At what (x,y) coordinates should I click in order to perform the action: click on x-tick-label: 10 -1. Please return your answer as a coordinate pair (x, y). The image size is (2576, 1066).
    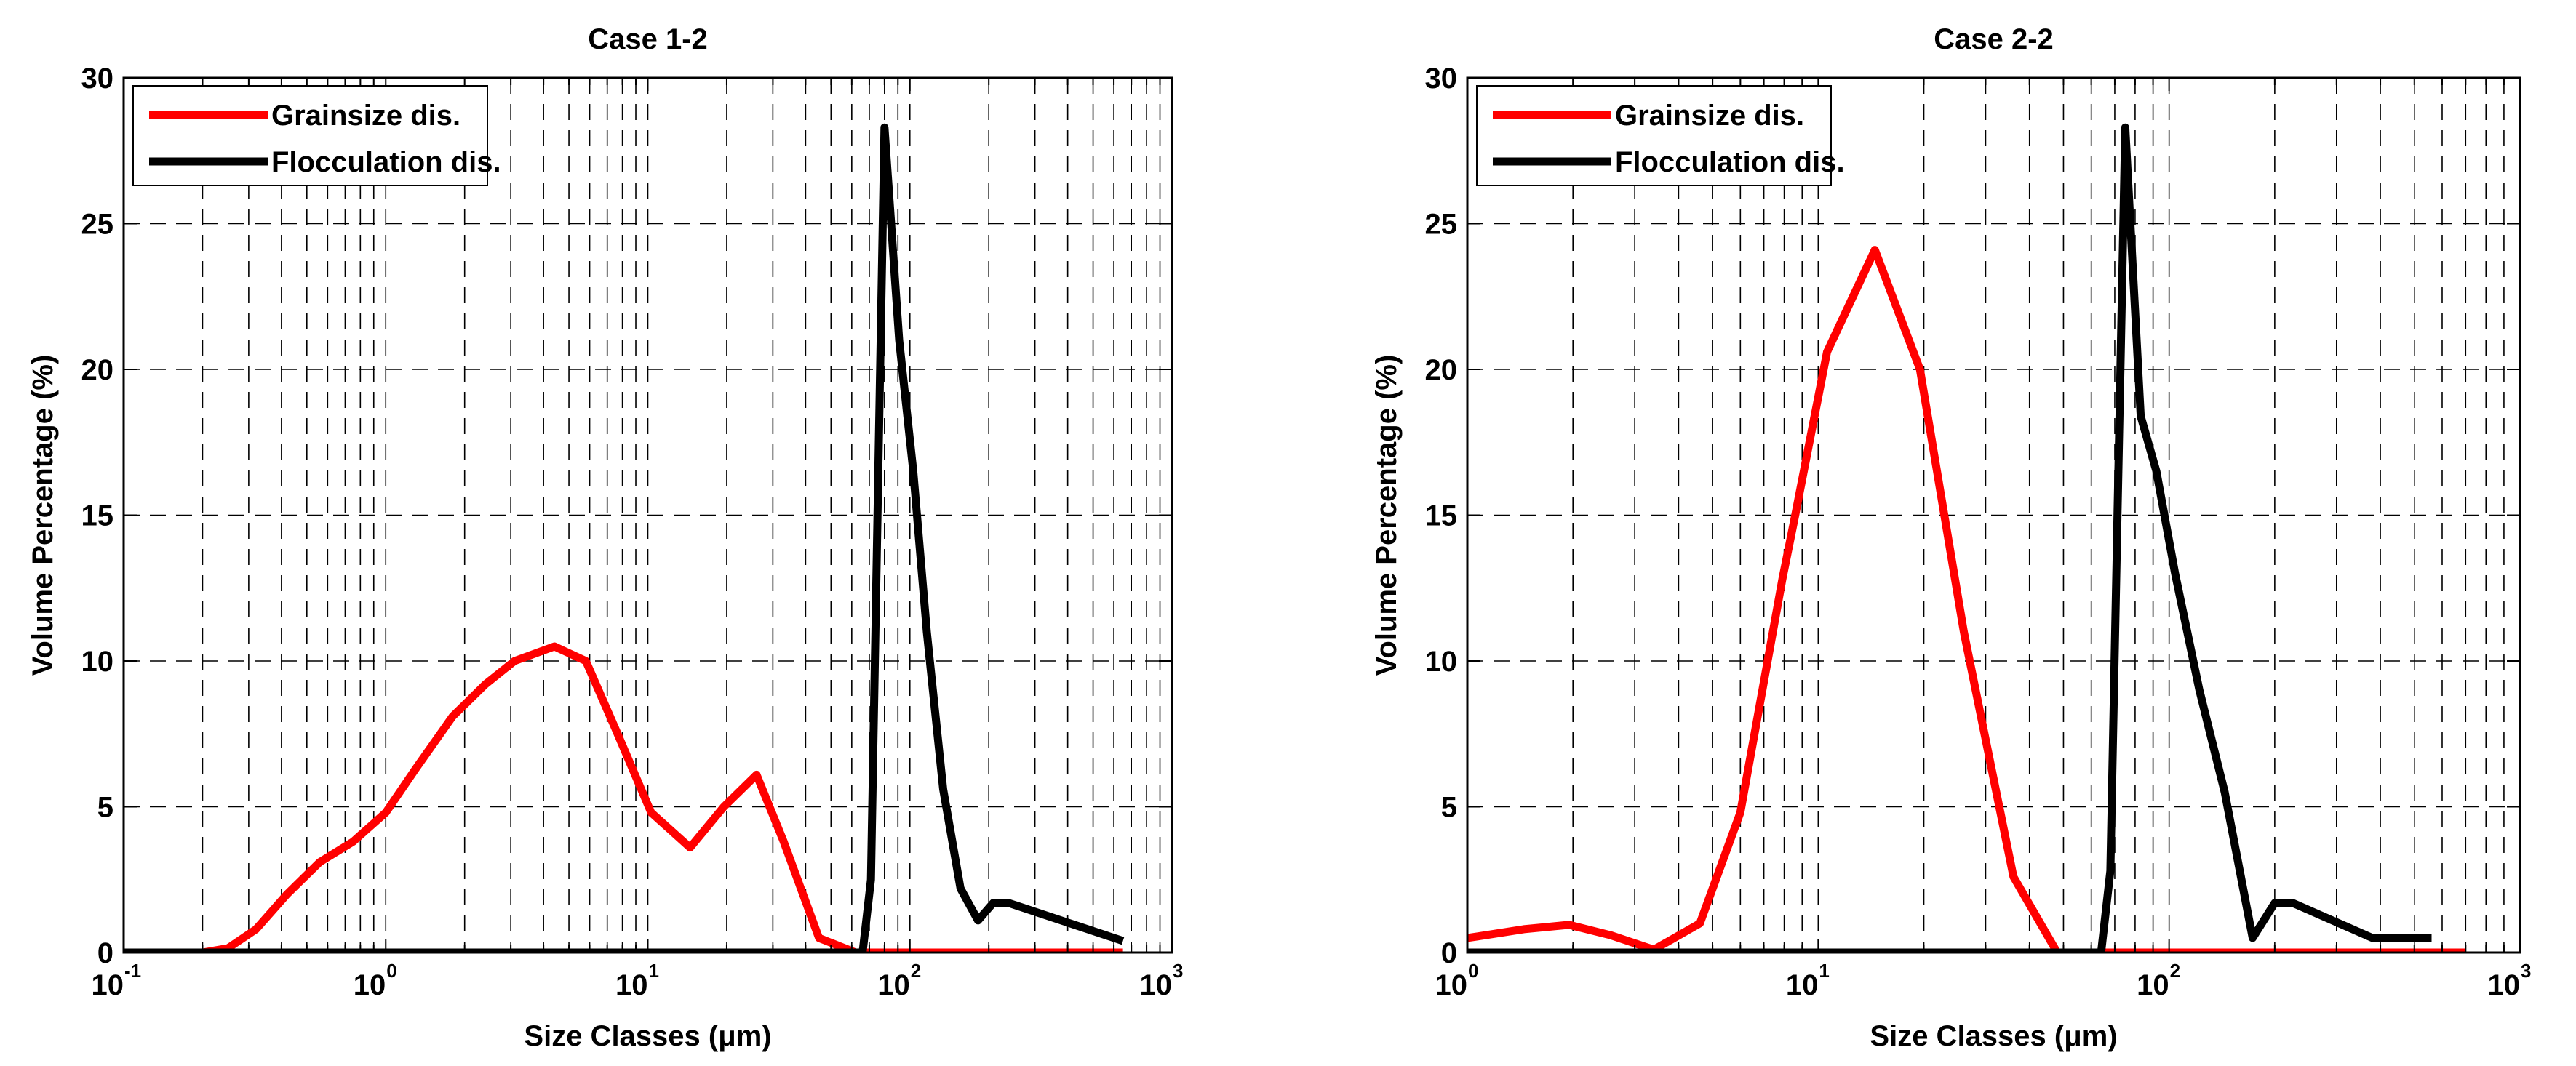
    Looking at the image, I should click on (117, 980).